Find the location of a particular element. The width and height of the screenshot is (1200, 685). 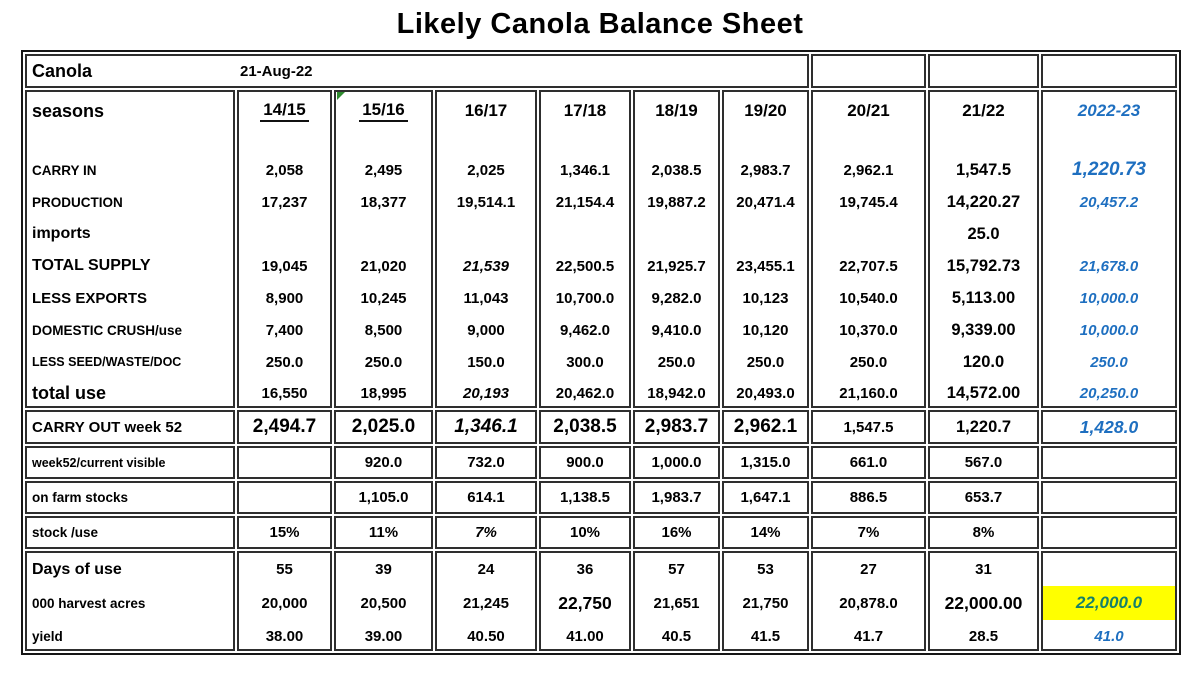

value-cell: 8% is located at coordinates (983, 532).